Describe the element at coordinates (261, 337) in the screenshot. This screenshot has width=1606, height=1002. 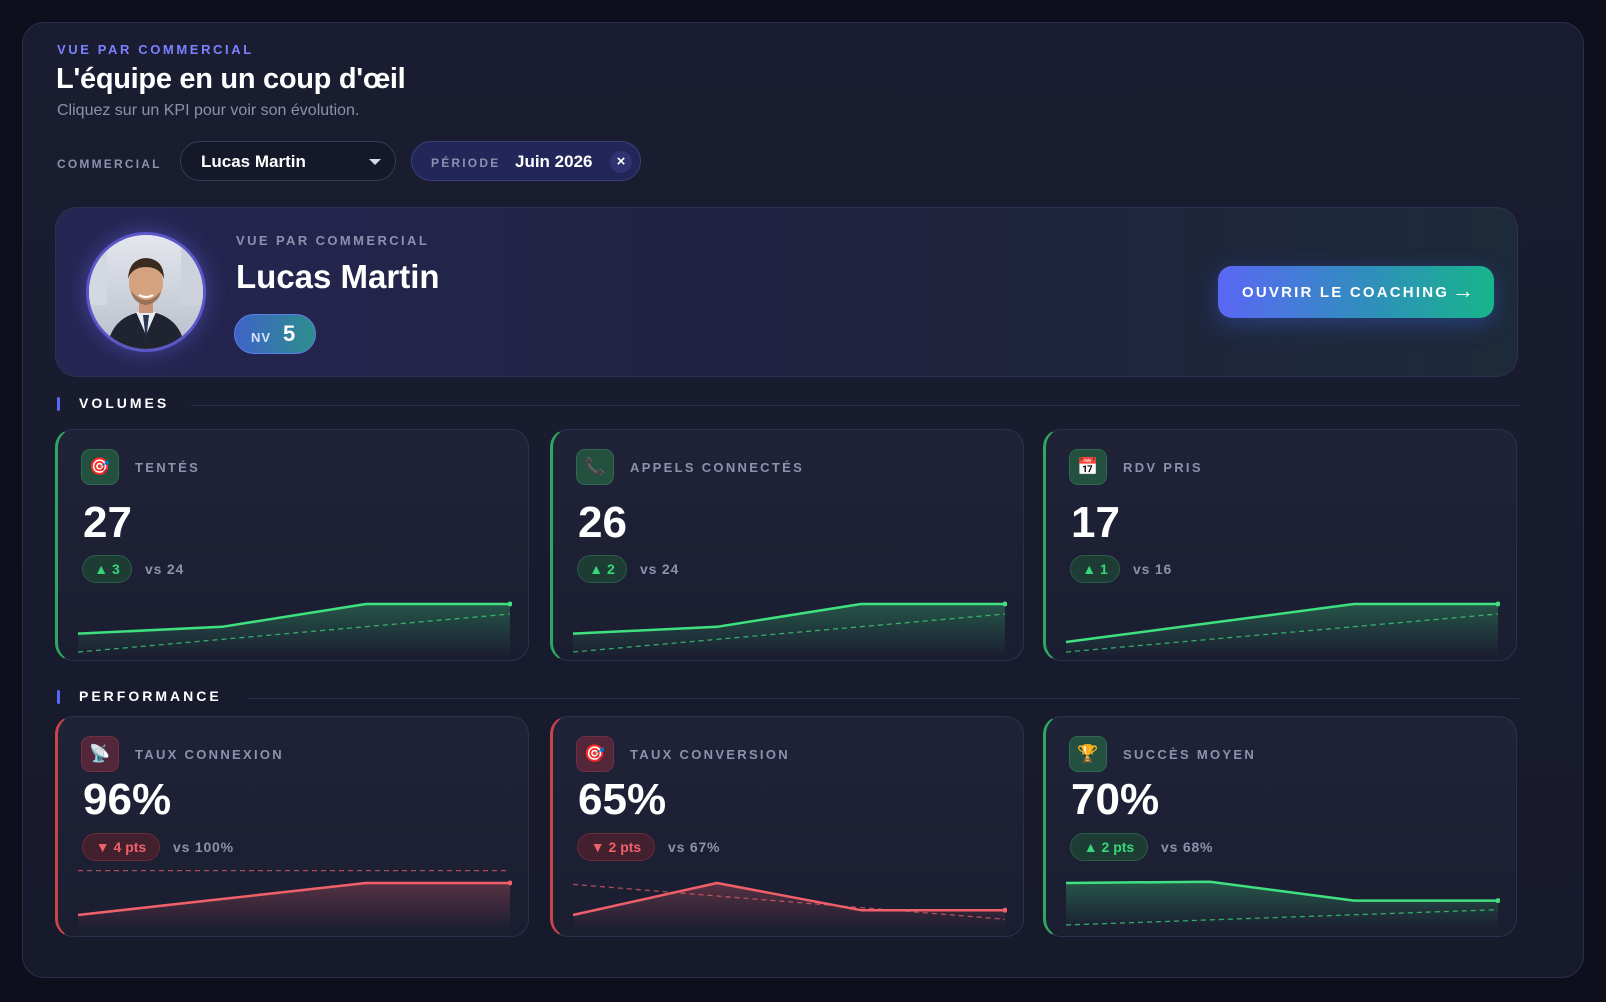
I see `level-prefix: NV` at that location.